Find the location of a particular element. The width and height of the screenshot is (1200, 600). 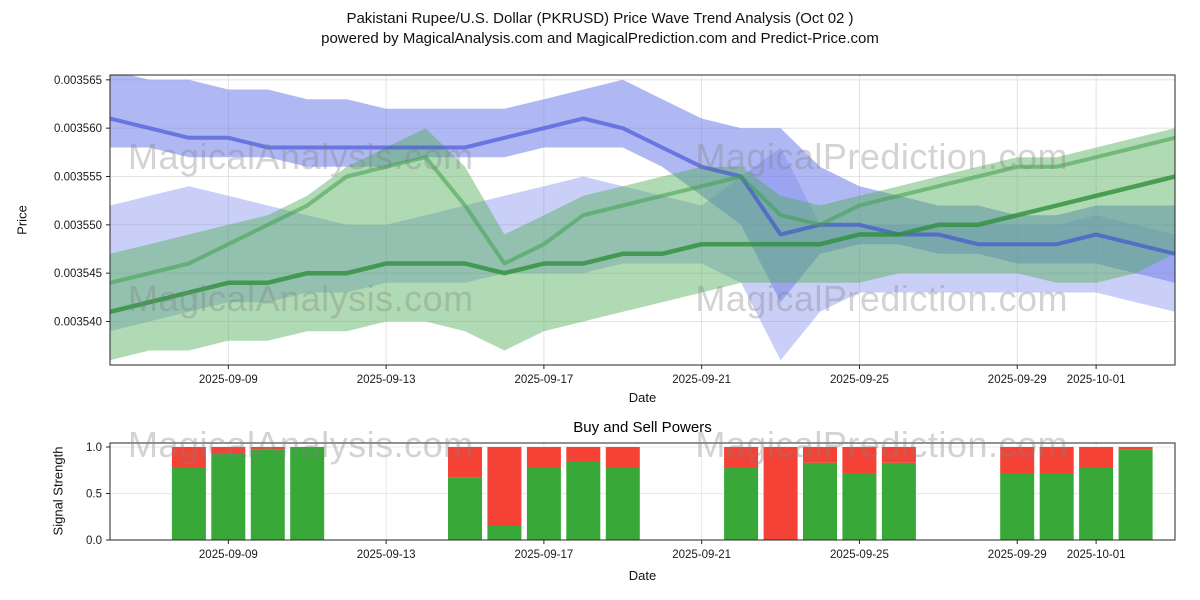

signal-x-axis-label: Date is located at coordinates (642, 575).